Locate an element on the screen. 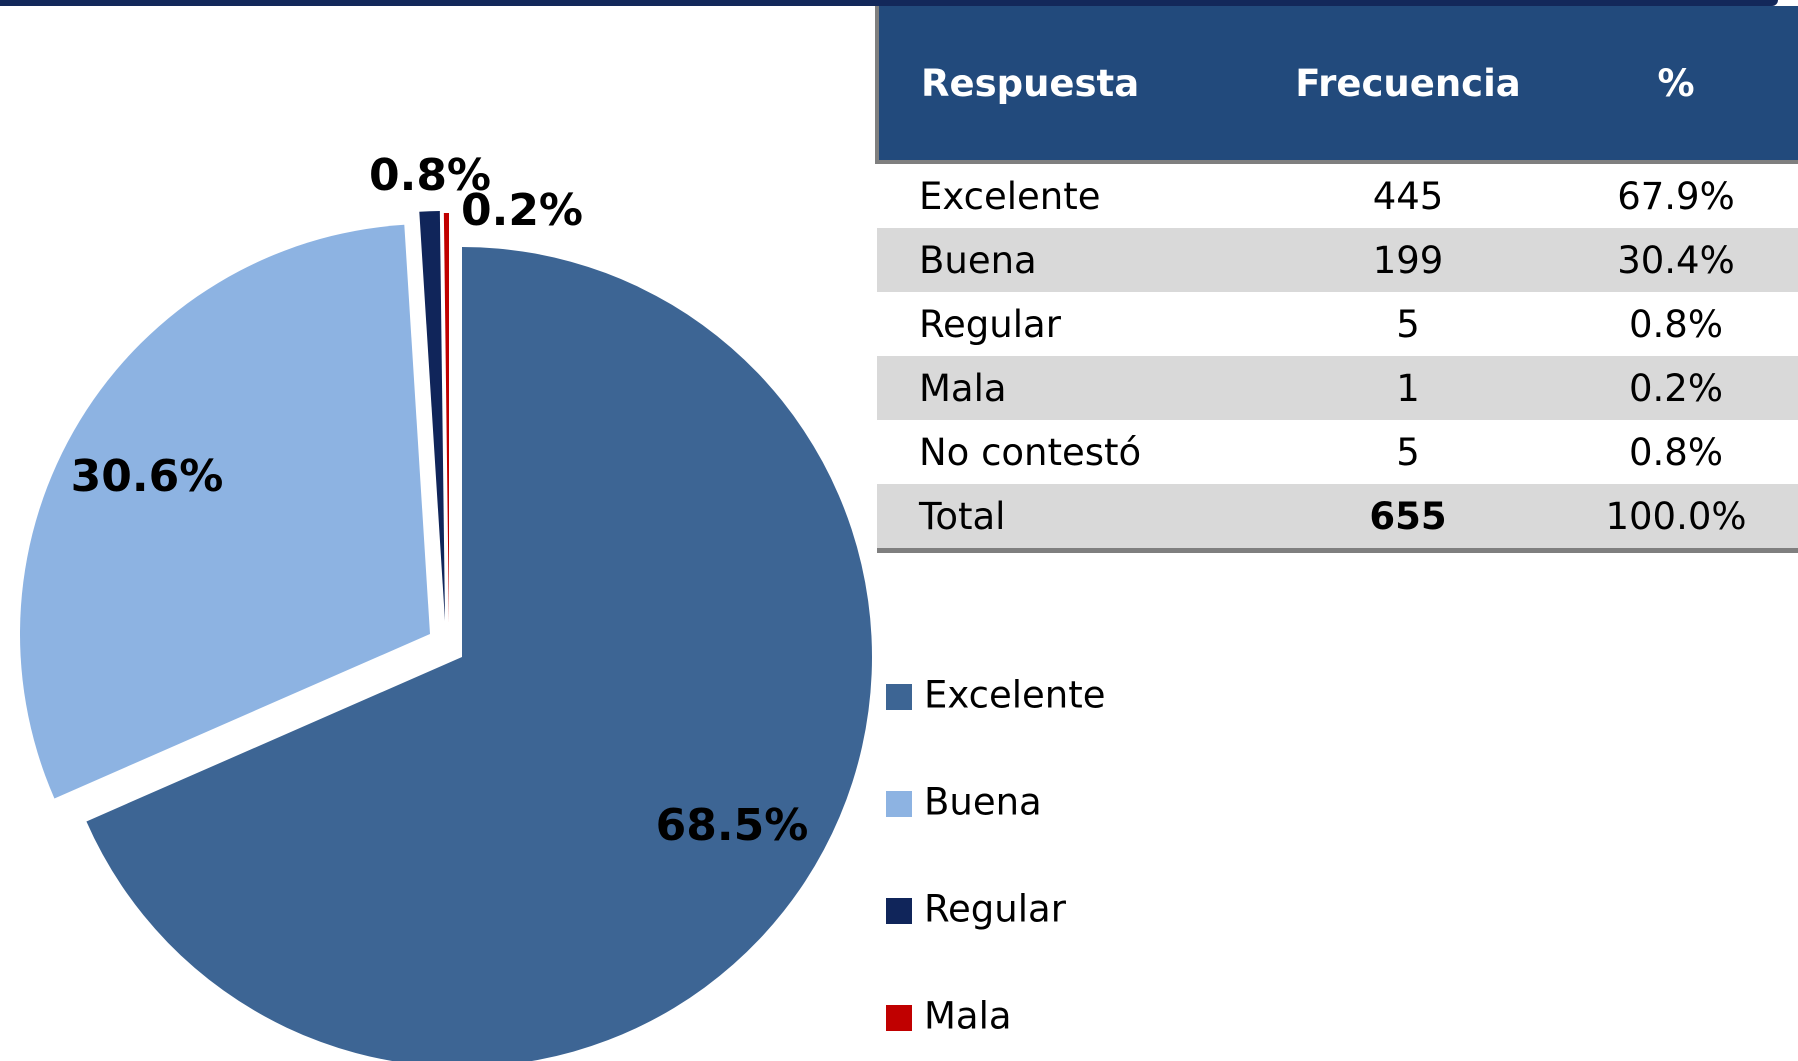  data-label: 30.6% is located at coordinates (147, 476).